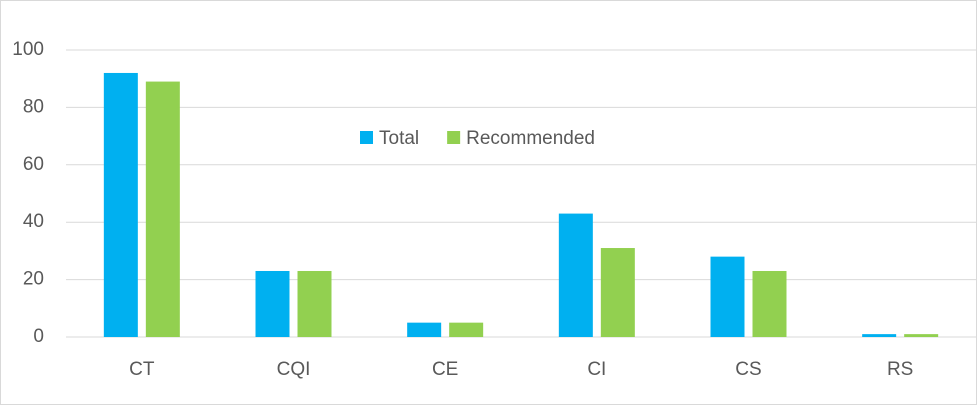 This screenshot has width=977, height=405. What do you see at coordinates (142, 369) in the screenshot?
I see `x-tick-label: CT` at bounding box center [142, 369].